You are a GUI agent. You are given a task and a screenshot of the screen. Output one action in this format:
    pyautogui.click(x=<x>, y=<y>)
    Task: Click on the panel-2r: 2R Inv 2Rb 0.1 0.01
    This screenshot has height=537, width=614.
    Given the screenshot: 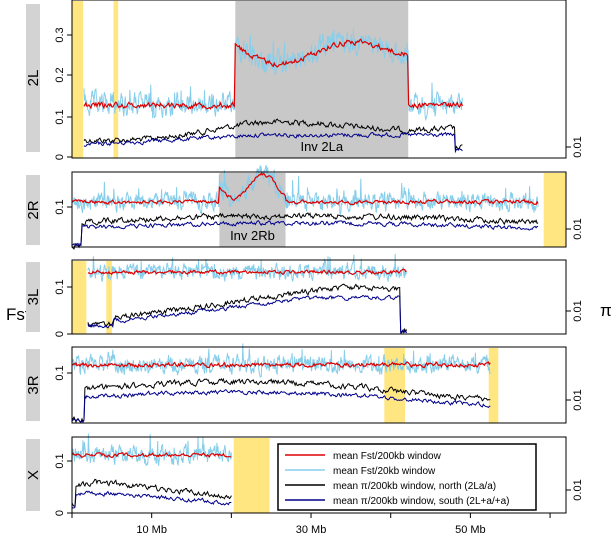 What is the action you would take?
    pyautogui.click(x=304, y=207)
    